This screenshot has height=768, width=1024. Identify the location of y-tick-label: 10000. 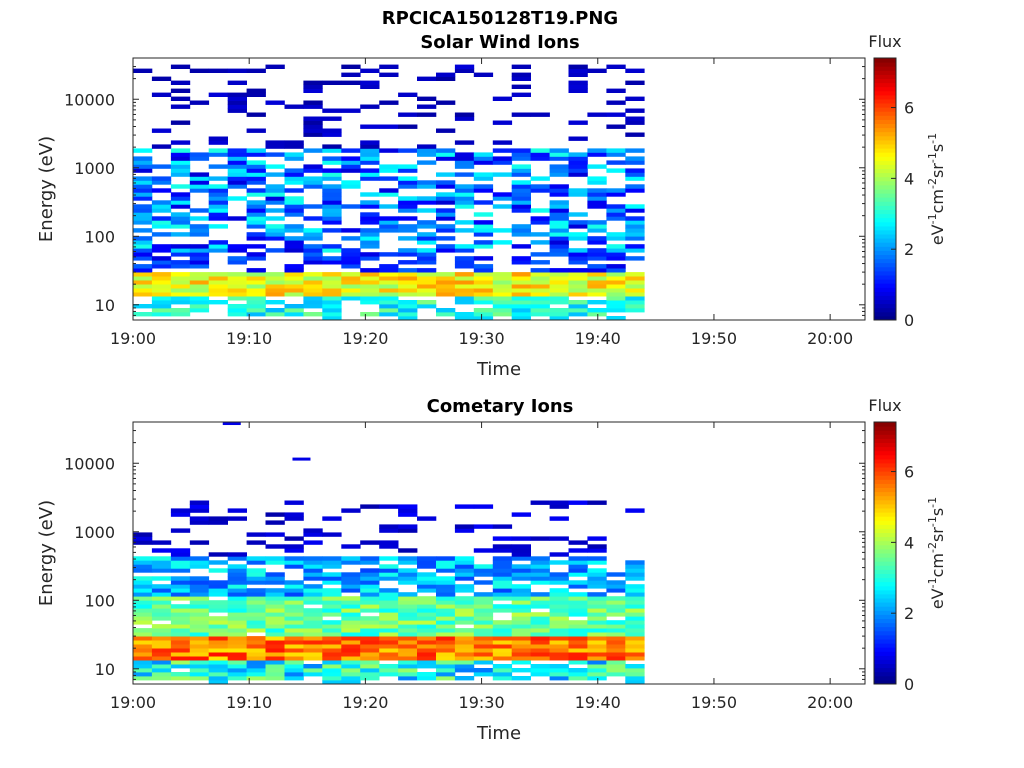
(89, 463).